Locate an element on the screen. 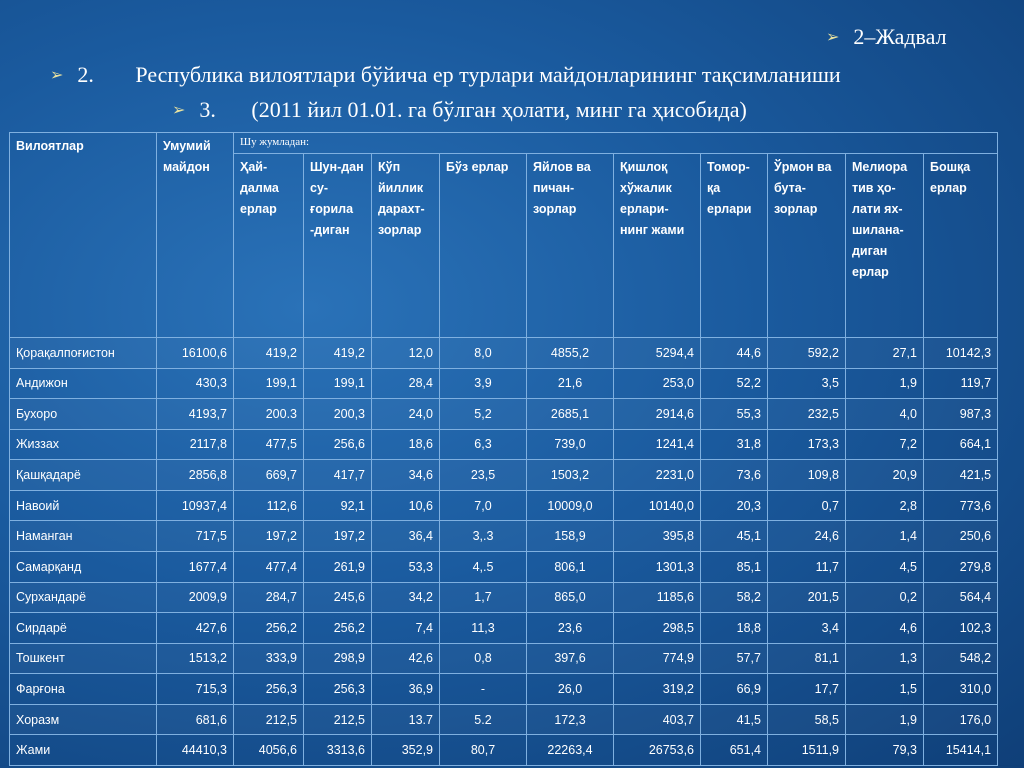 The width and height of the screenshot is (1024, 768). table-cell: 1301,3 is located at coordinates (657, 566).